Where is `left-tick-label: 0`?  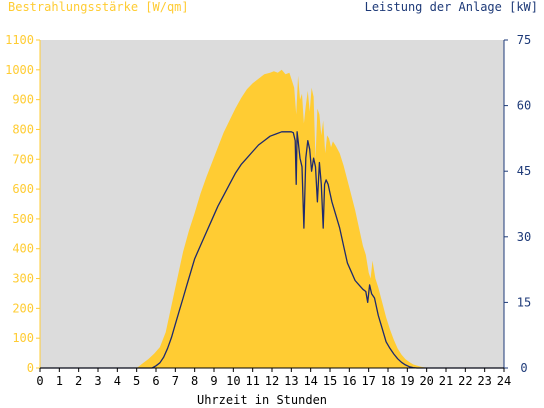 left-tick-label: 0 is located at coordinates (30, 368).